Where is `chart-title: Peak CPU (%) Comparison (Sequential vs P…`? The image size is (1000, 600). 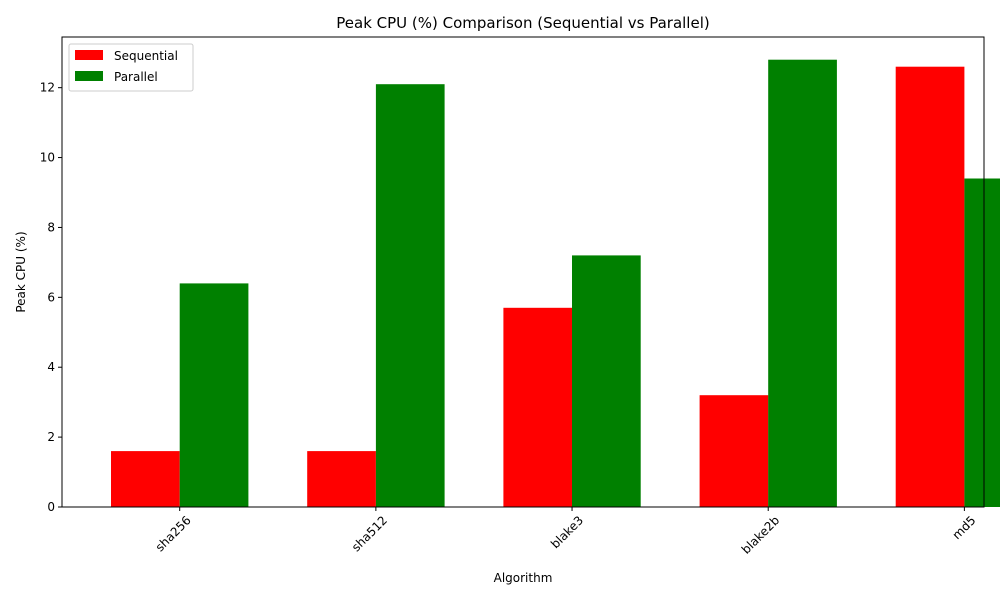
chart-title: Peak CPU (%) Comparison (Sequential vs P… is located at coordinates (522, 23).